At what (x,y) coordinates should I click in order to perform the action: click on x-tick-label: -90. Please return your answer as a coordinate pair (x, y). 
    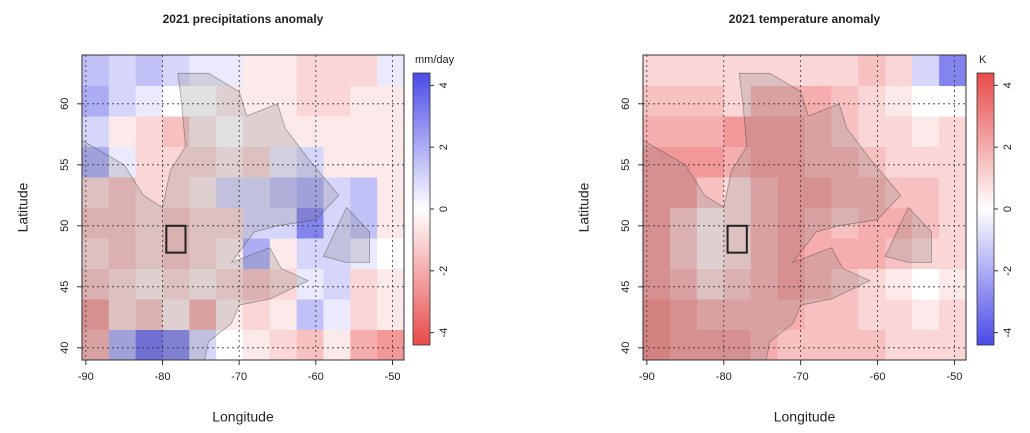
    Looking at the image, I should click on (647, 377).